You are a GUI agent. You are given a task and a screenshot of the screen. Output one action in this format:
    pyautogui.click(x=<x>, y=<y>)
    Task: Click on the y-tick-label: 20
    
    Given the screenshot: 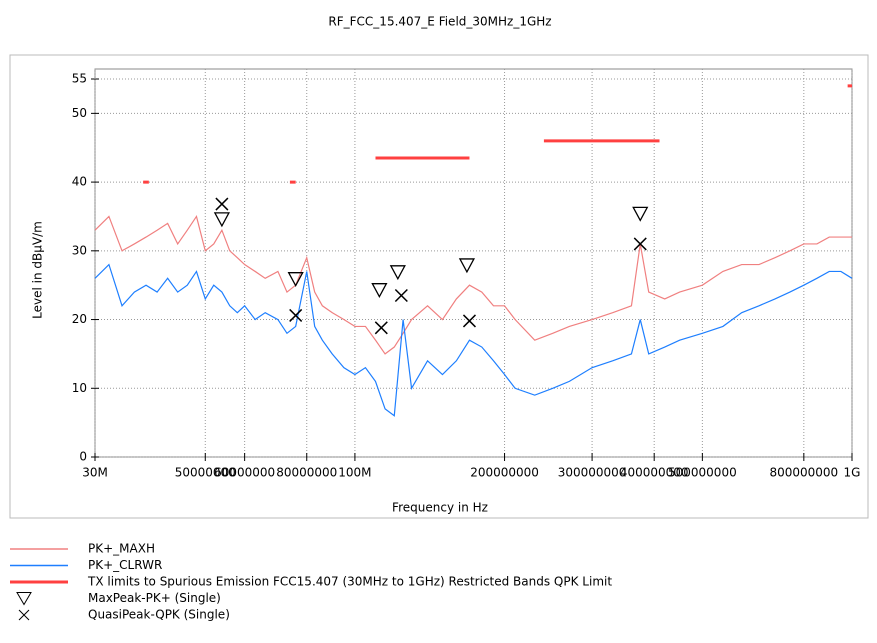 What is the action you would take?
    pyautogui.click(x=79, y=319)
    